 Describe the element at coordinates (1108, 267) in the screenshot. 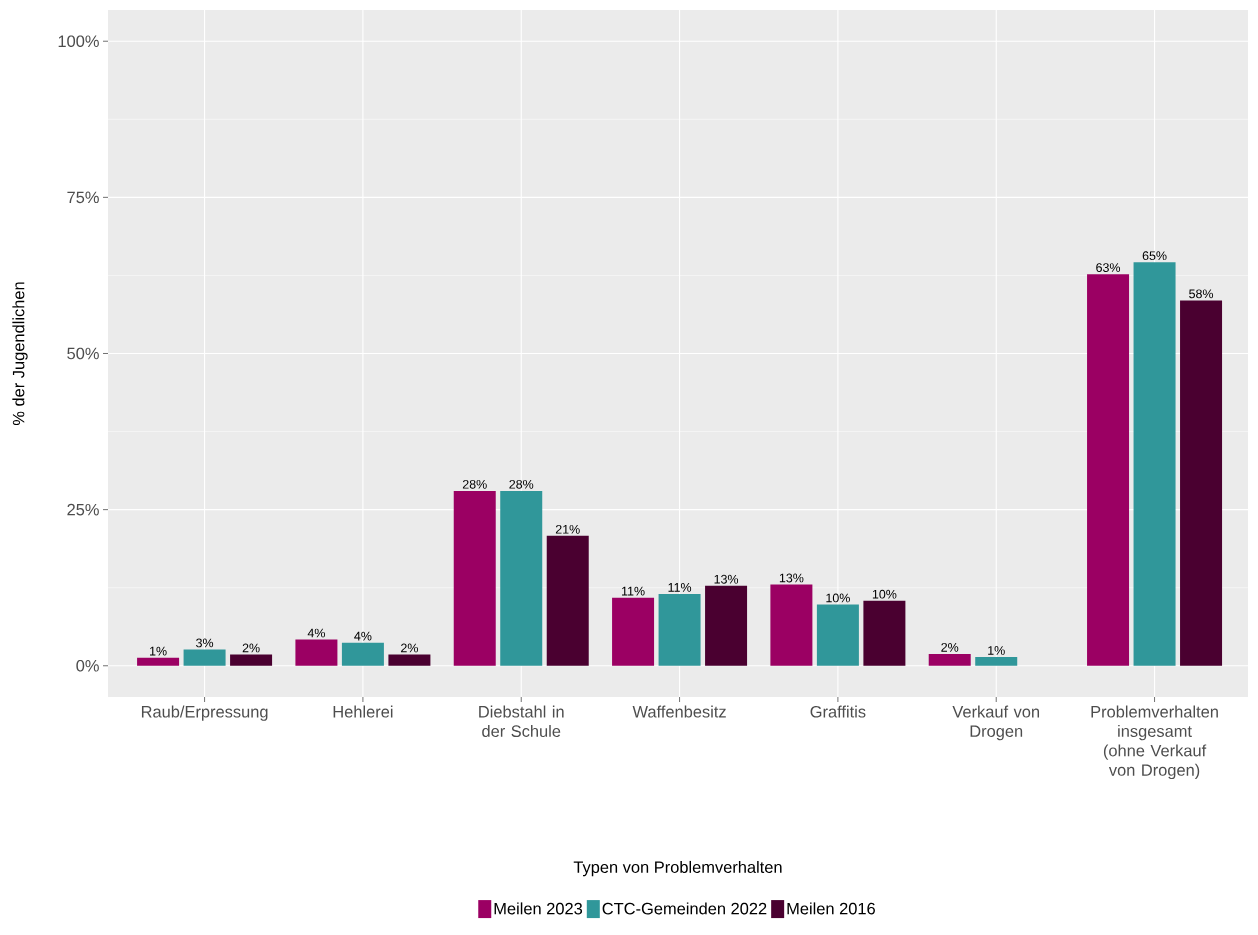

I see `data-label: 63%` at that location.